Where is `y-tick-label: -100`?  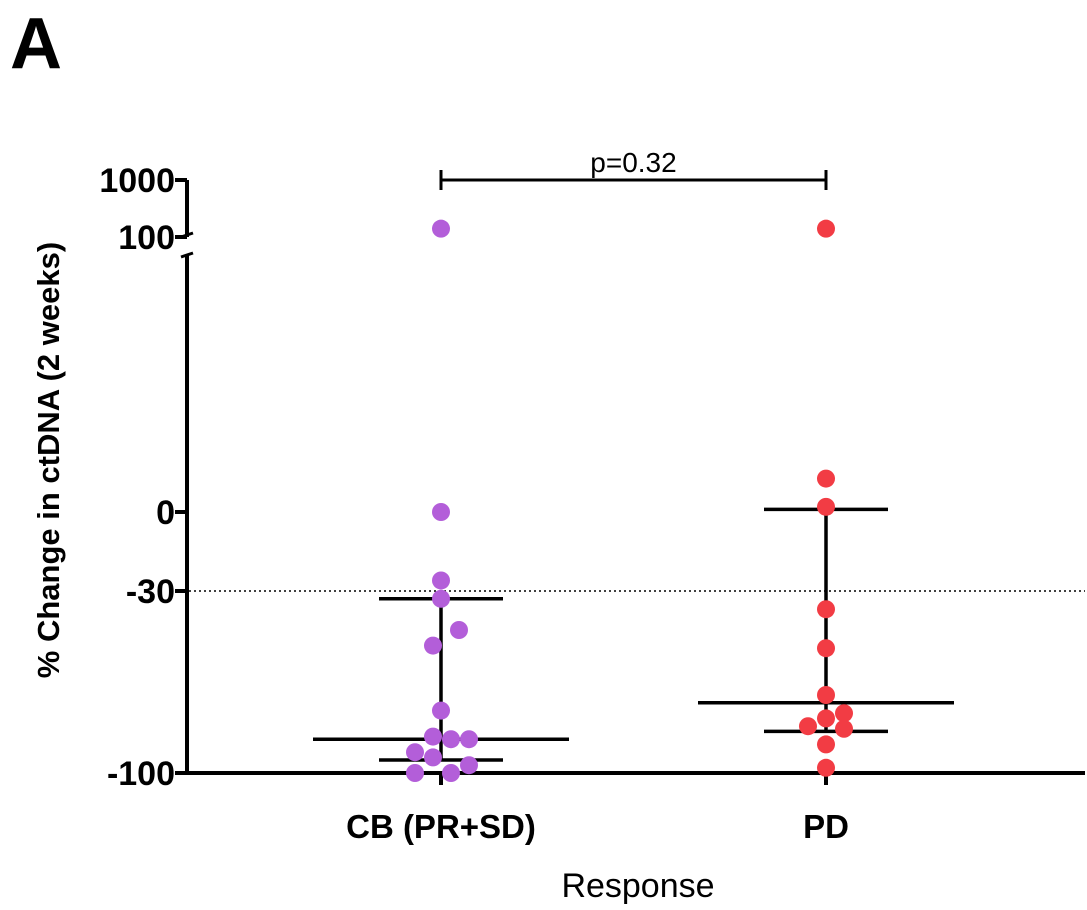 y-tick-label: -100 is located at coordinates (141, 774).